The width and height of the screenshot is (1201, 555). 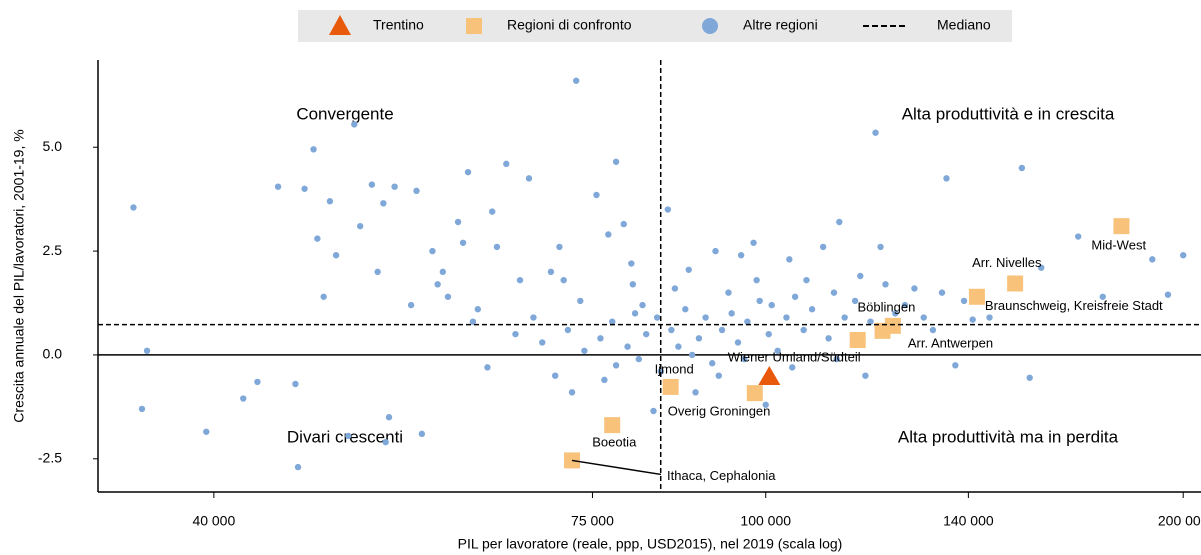 I want to click on point-label: Arr. Antwerpen, so click(x=950, y=342).